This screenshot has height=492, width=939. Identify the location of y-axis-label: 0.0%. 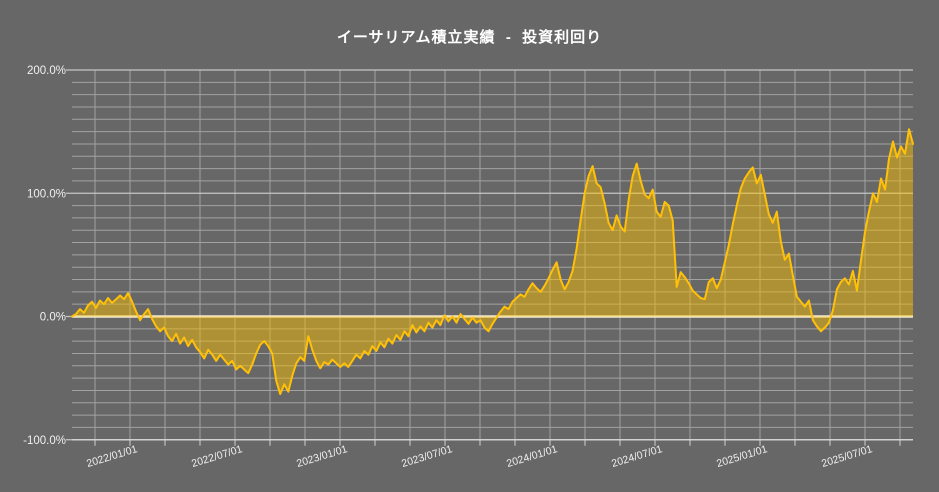
(53, 318).